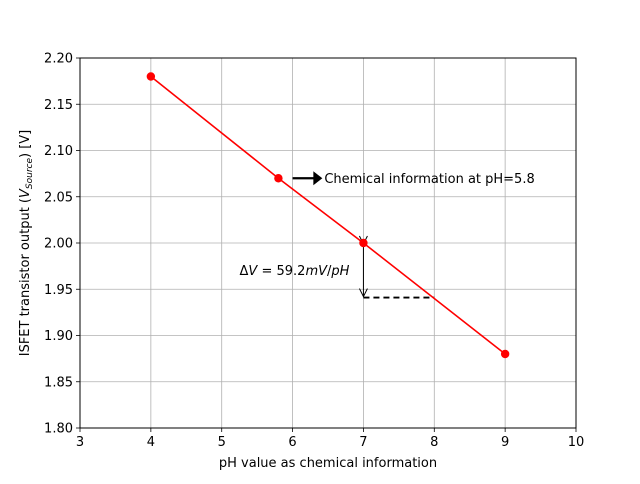  Describe the element at coordinates (244, 271) in the screenshot. I see `delta-symbol: Δ` at that location.